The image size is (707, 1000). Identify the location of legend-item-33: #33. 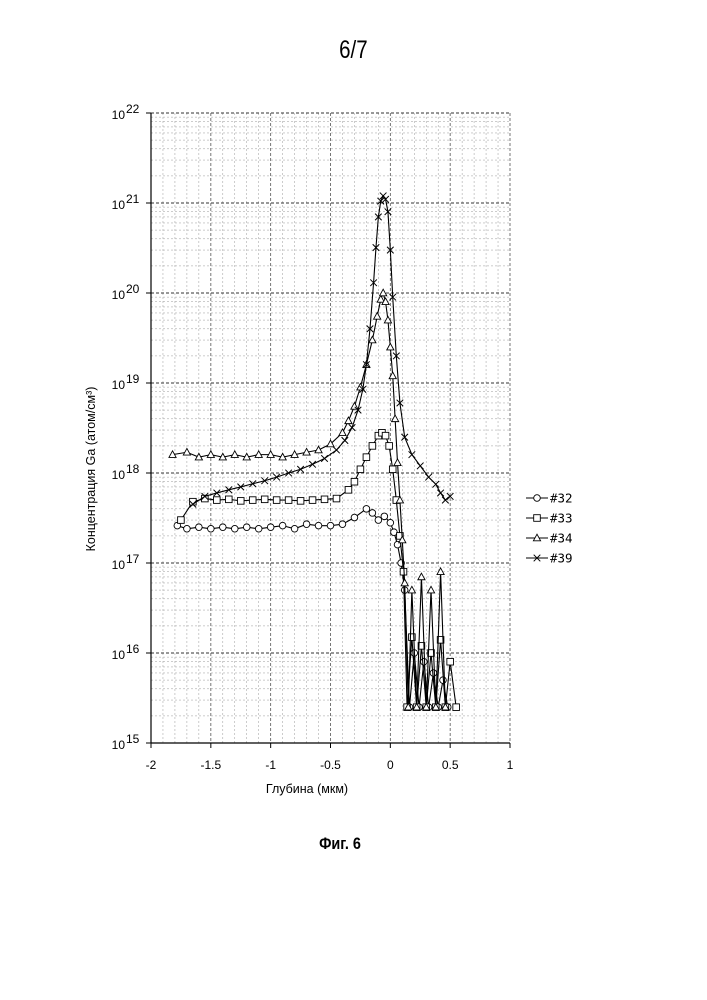
(549, 518).